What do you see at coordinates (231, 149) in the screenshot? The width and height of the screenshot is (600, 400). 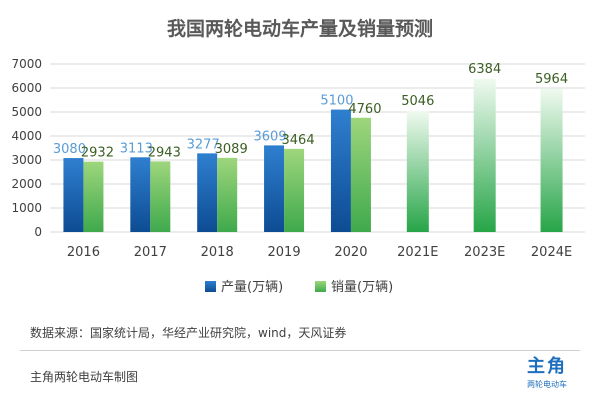 I see `data-label-sales: 3089` at bounding box center [231, 149].